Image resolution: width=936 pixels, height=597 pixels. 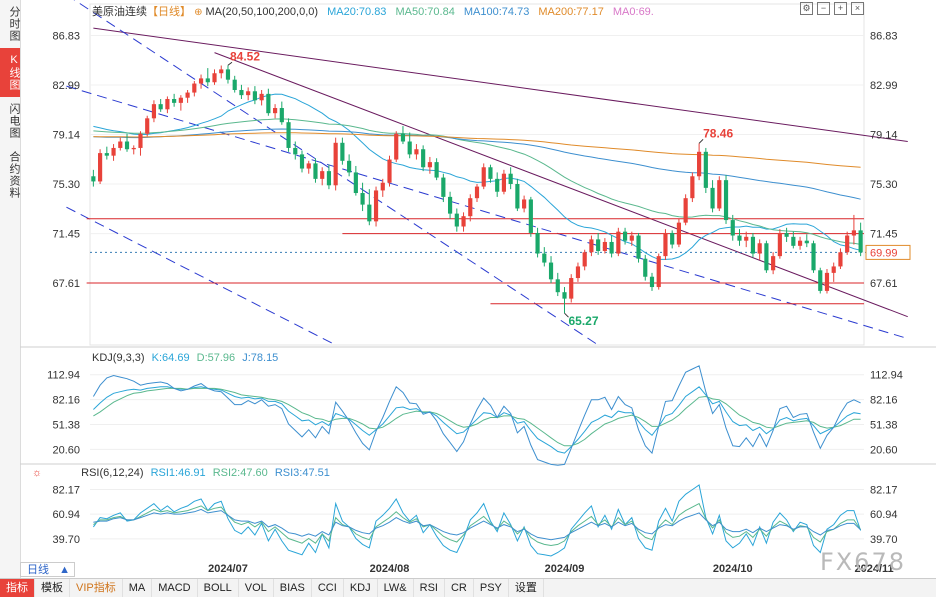 I want to click on bottom-tab-5: BOLL, so click(x=218, y=588).